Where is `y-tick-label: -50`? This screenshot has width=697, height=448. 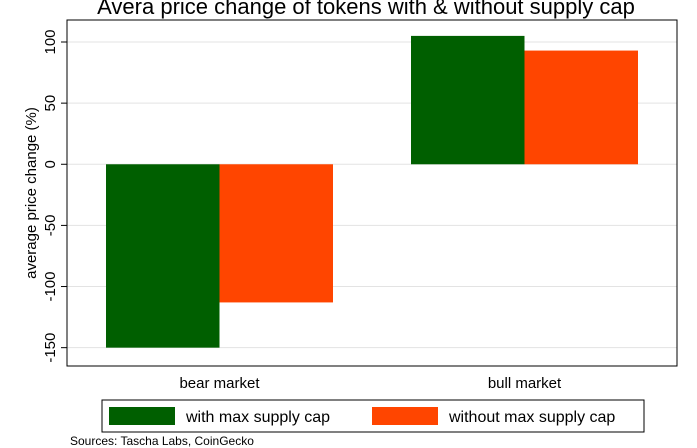
y-tick-label: -50 is located at coordinates (50, 226).